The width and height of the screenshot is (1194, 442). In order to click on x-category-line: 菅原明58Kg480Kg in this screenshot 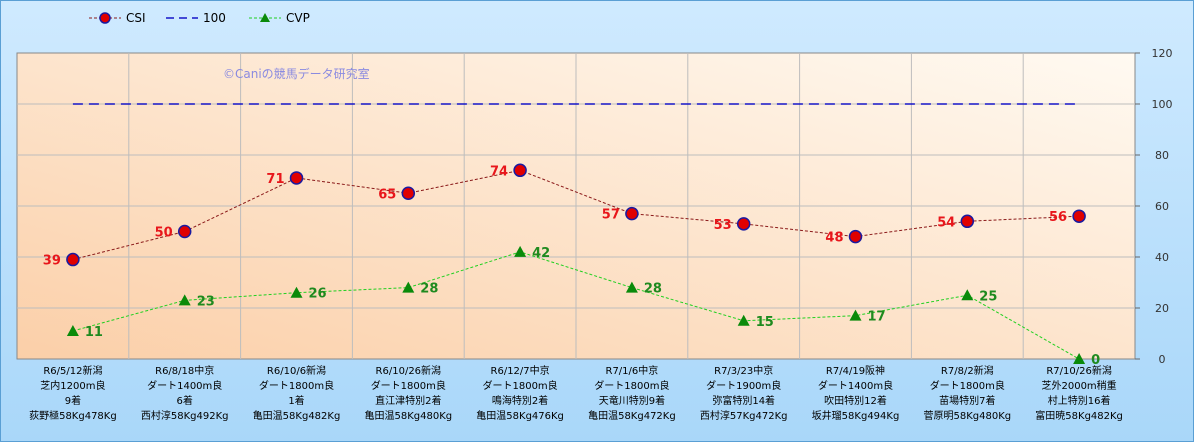, I will do `click(967, 416)`.